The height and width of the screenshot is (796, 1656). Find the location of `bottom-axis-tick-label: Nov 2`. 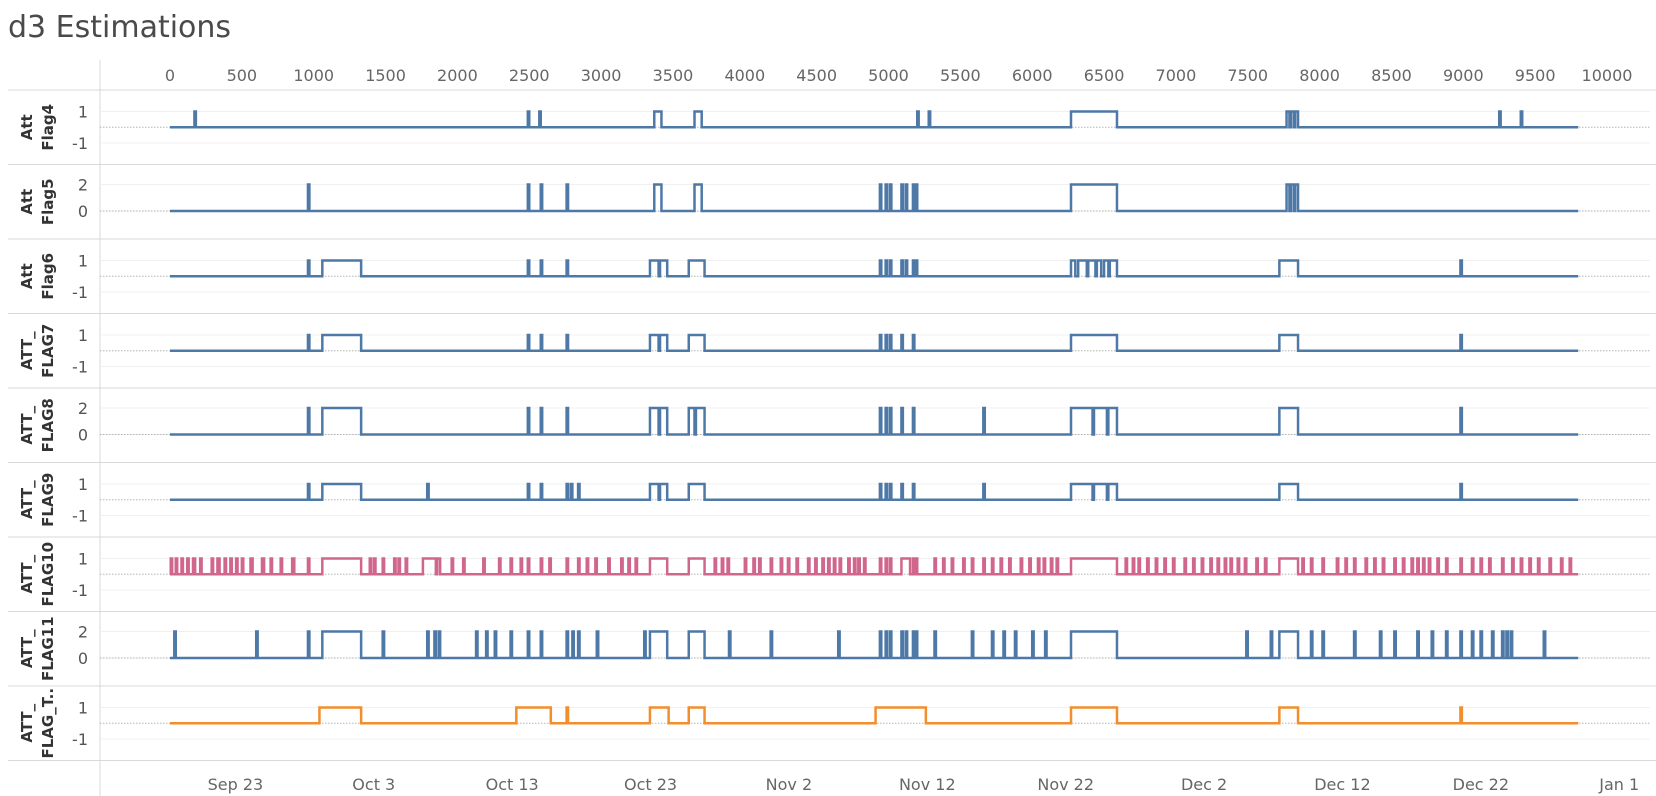

bottom-axis-tick-label: Nov 2 is located at coordinates (789, 784).